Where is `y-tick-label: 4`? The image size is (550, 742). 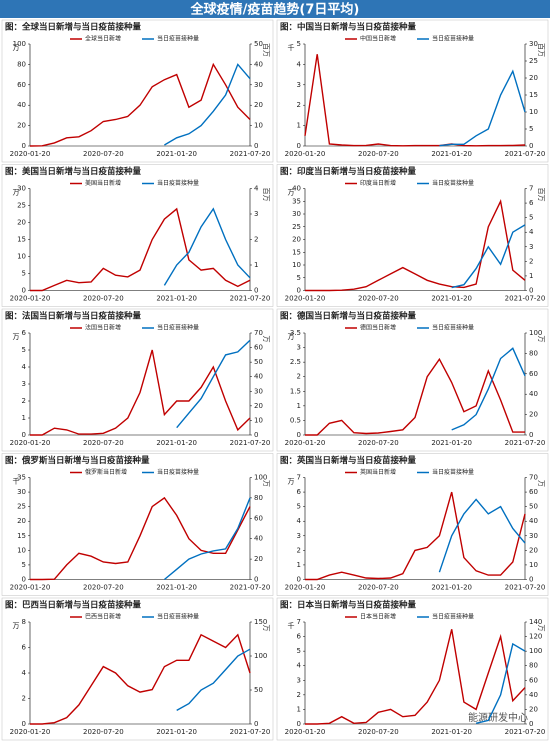
y-tick-label: 4 is located at coordinates (299, 521).